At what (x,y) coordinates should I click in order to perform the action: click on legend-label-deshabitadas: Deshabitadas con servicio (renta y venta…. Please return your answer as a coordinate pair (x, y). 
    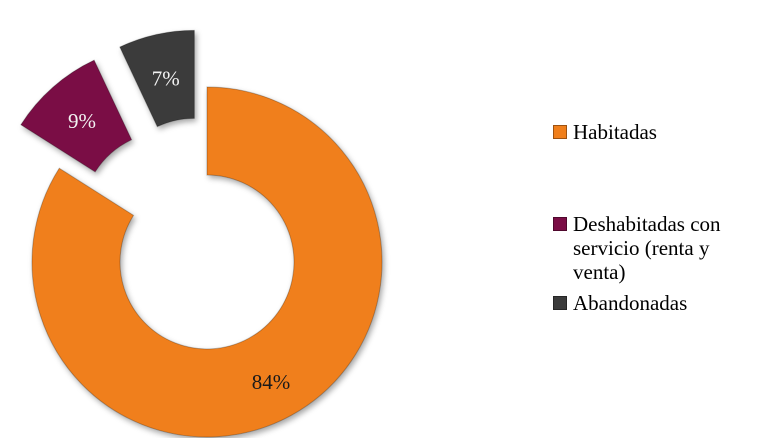
    Looking at the image, I should click on (647, 248).